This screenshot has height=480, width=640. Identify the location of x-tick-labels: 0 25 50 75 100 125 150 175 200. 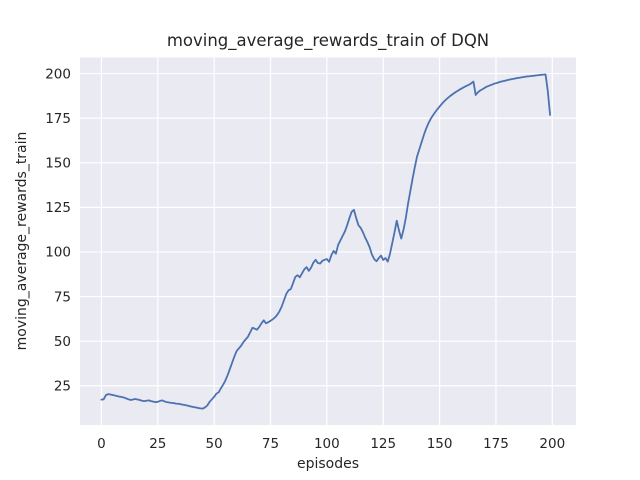
(331, 444).